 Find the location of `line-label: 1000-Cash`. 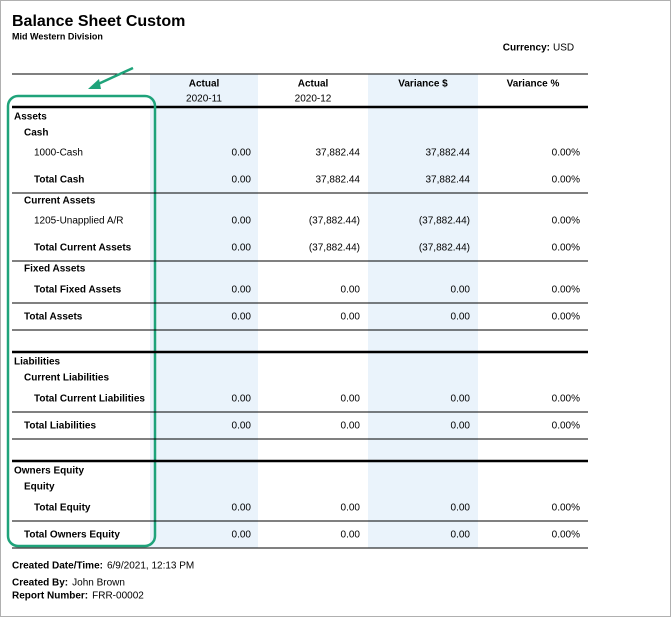

line-label: 1000-Cash is located at coordinates (58, 153).